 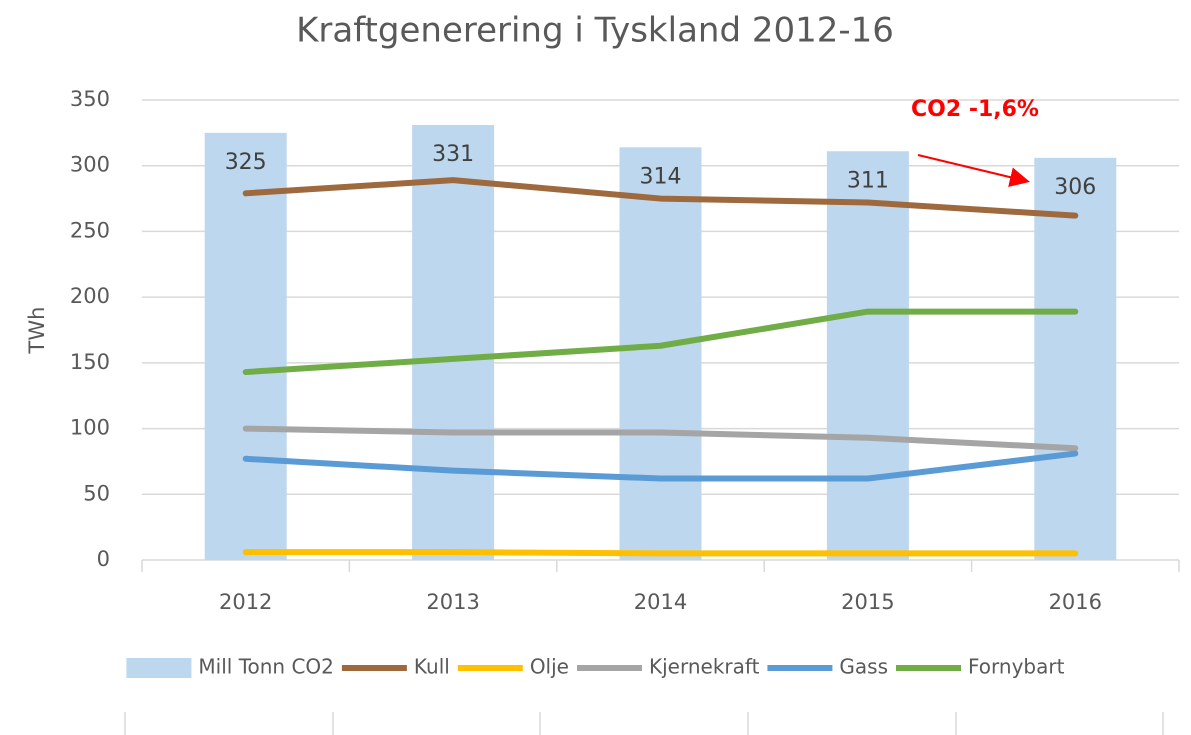 What do you see at coordinates (660, 602) in the screenshot?
I see `x-tick-label: 2014` at bounding box center [660, 602].